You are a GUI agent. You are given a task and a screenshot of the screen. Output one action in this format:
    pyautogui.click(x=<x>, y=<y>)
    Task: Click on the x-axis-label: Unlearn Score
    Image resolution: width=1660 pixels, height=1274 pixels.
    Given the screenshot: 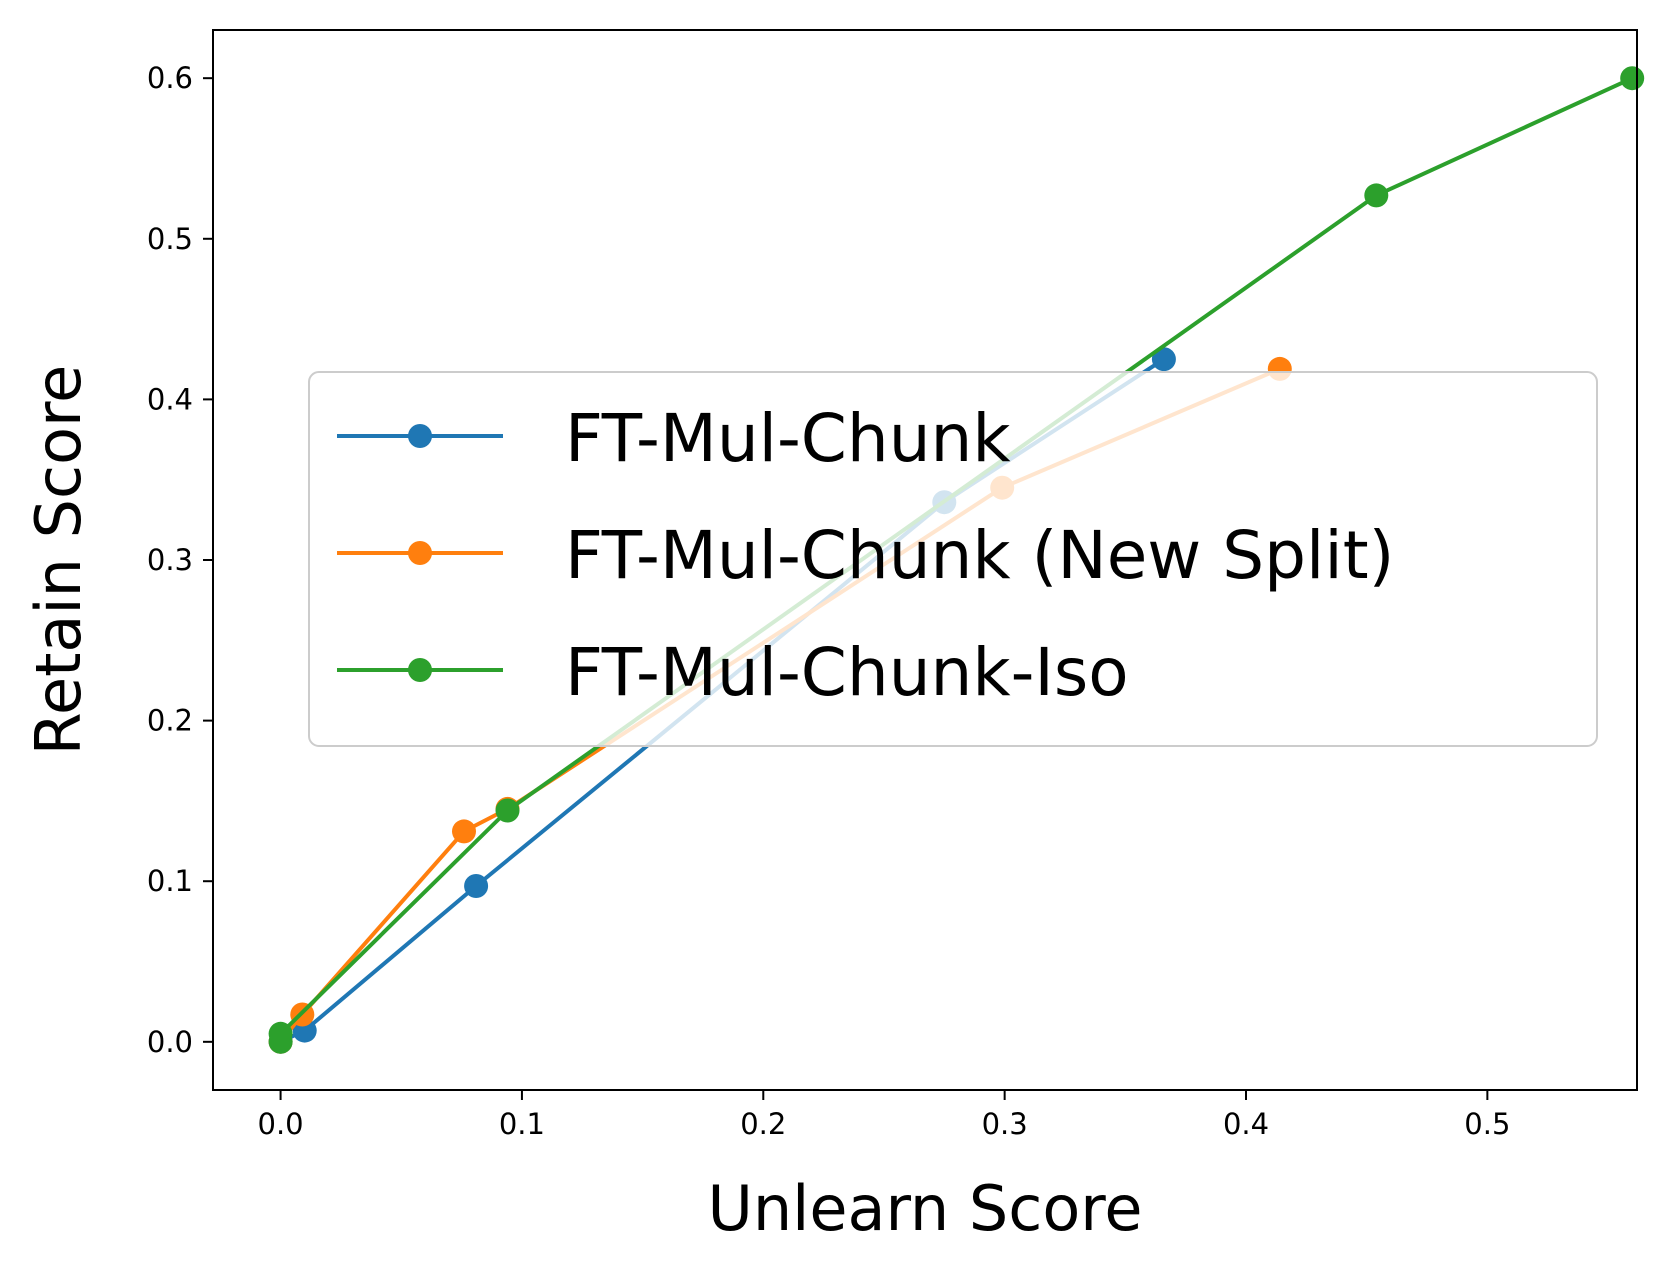 What is the action you would take?
    pyautogui.click(x=924, y=1208)
    